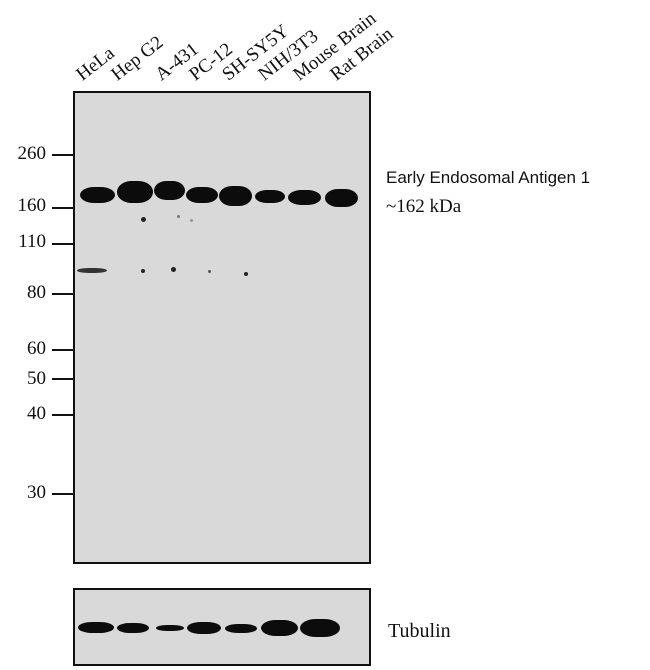 The image size is (650, 670). Describe the element at coordinates (36, 292) in the screenshot. I see `mw-label-80: 80` at that location.